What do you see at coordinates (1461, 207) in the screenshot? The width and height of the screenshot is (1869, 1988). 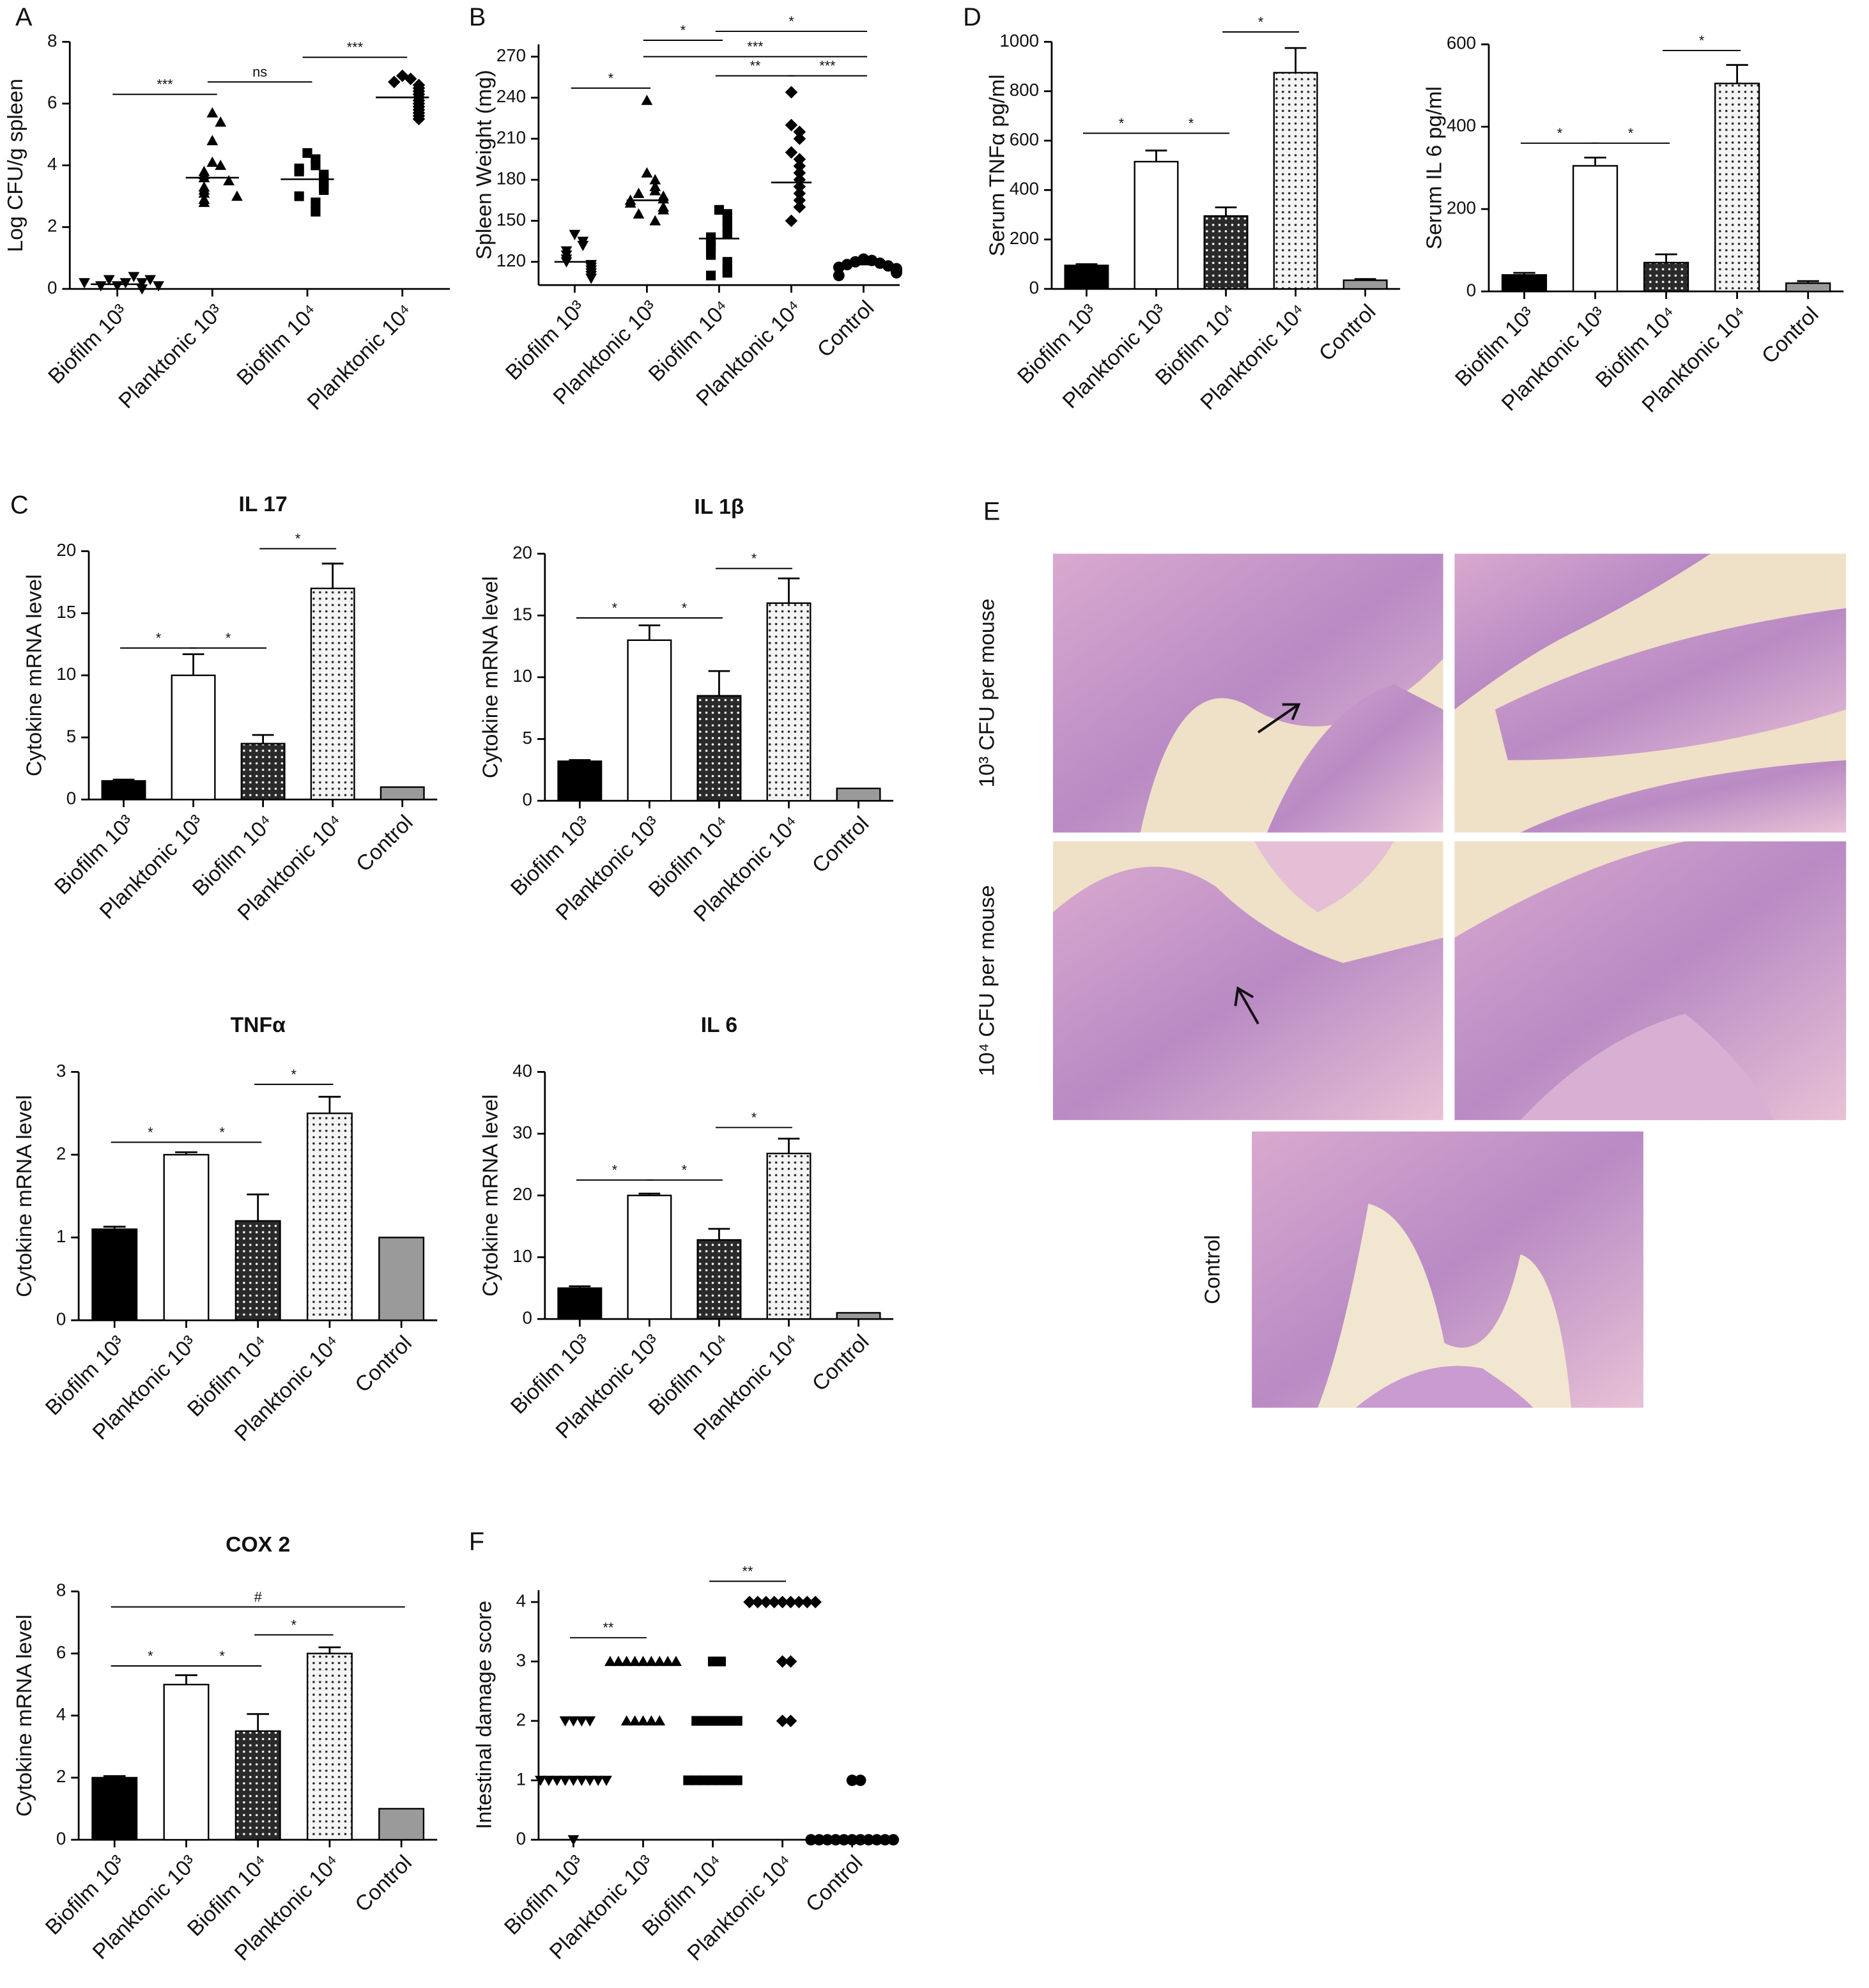 I see `y-tick-label: 200` at bounding box center [1461, 207].